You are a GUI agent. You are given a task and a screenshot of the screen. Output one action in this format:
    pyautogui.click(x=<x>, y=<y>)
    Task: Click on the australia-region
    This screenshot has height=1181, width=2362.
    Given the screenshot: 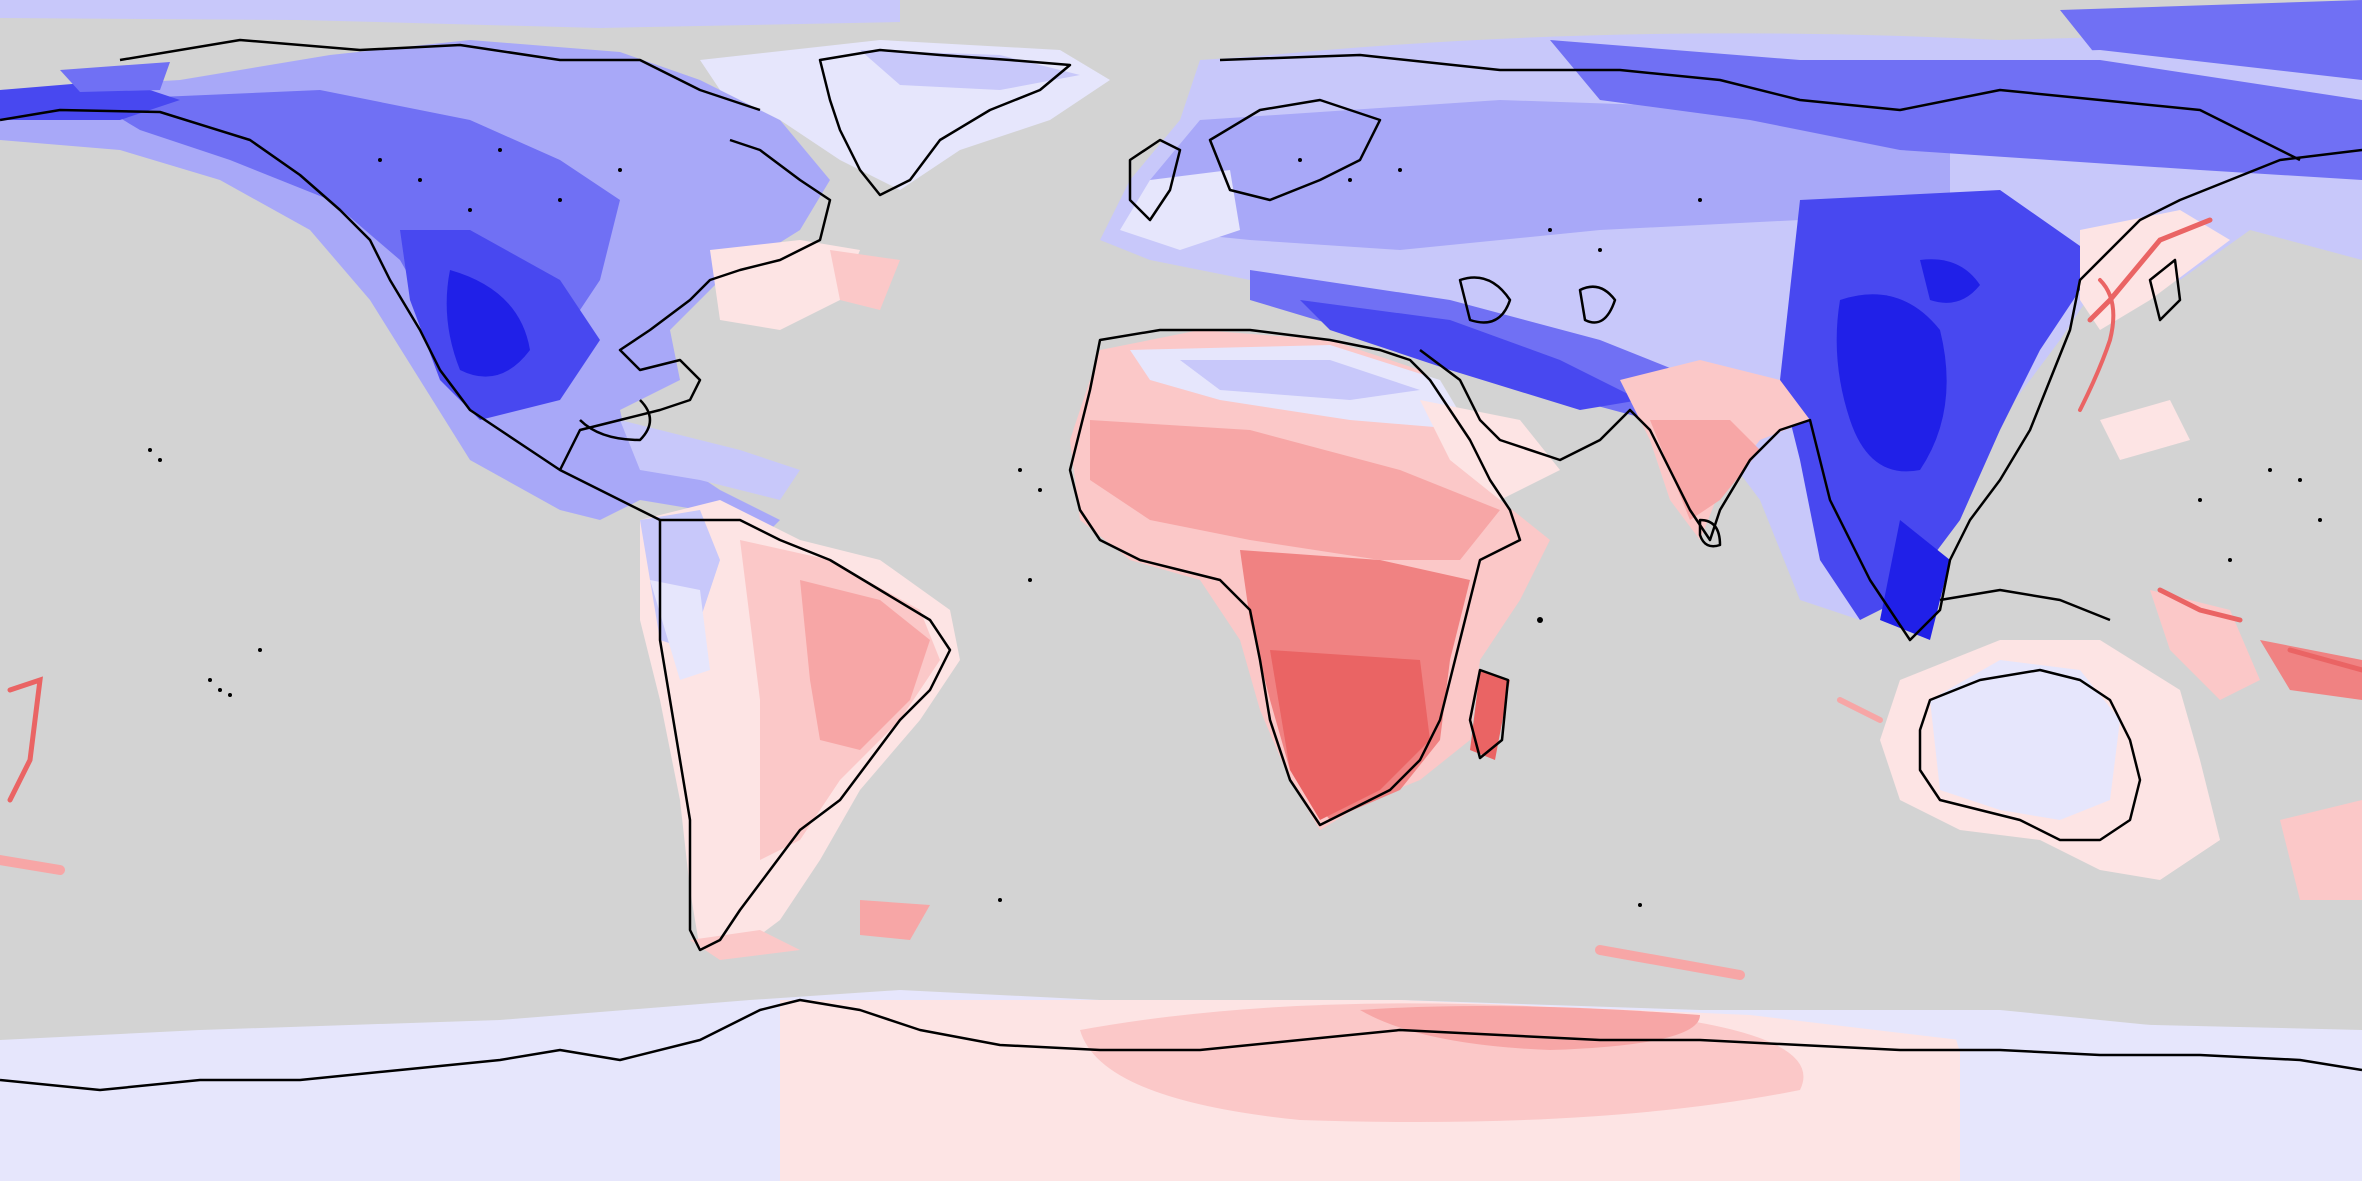 What is the action you would take?
    pyautogui.click(x=2121, y=555)
    